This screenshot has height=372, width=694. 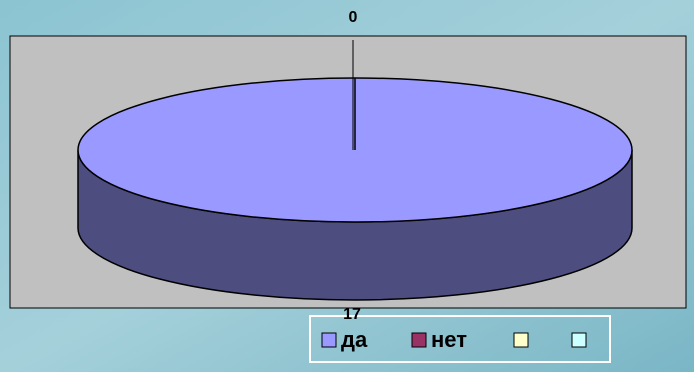 What do you see at coordinates (353, 17) in the screenshot?
I see `data-label: 0` at bounding box center [353, 17].